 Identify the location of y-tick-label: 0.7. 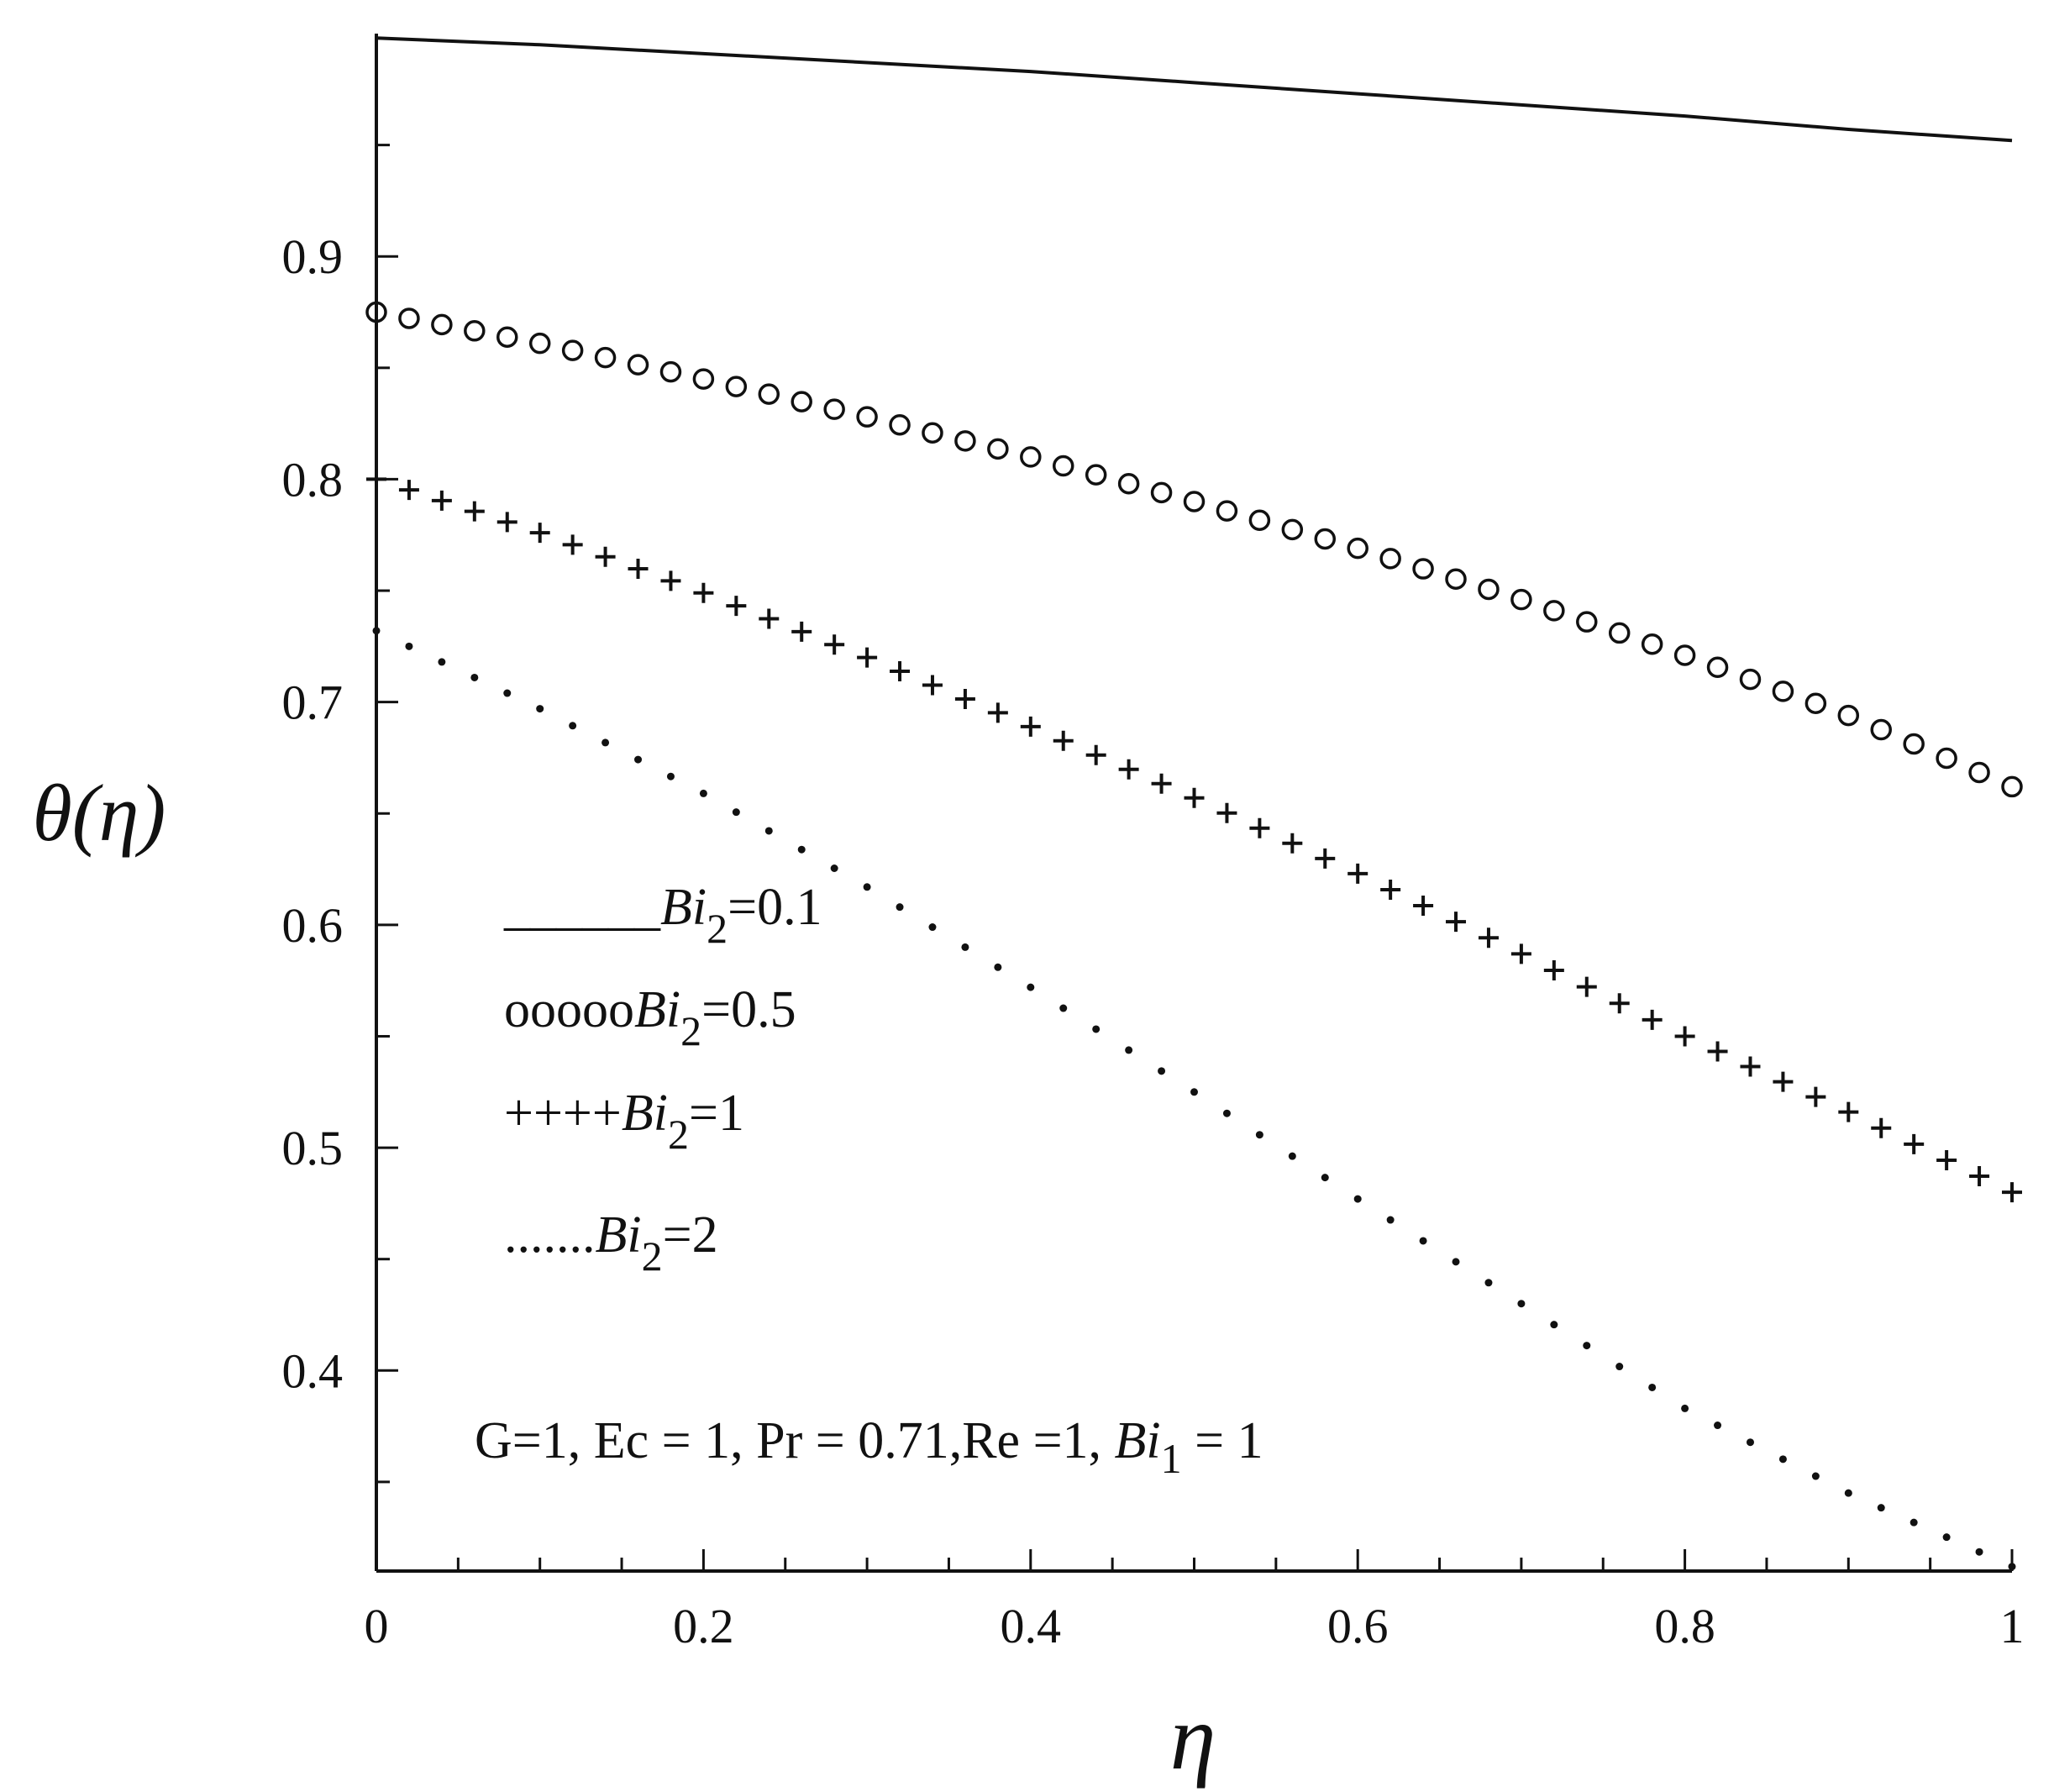
(313, 702).